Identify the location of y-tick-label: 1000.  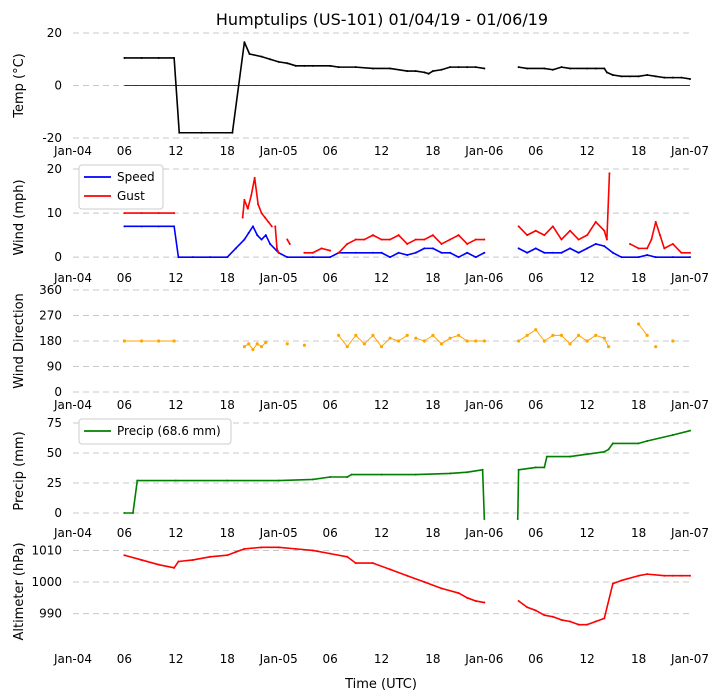
(46, 582).